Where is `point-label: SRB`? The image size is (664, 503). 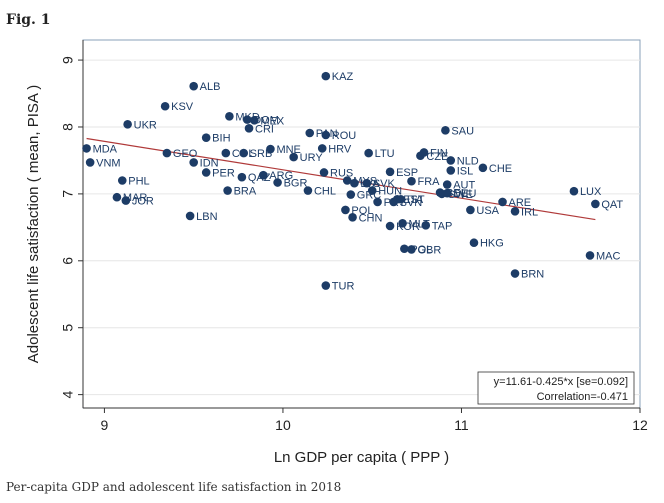 point-label: SRB is located at coordinates (261, 154).